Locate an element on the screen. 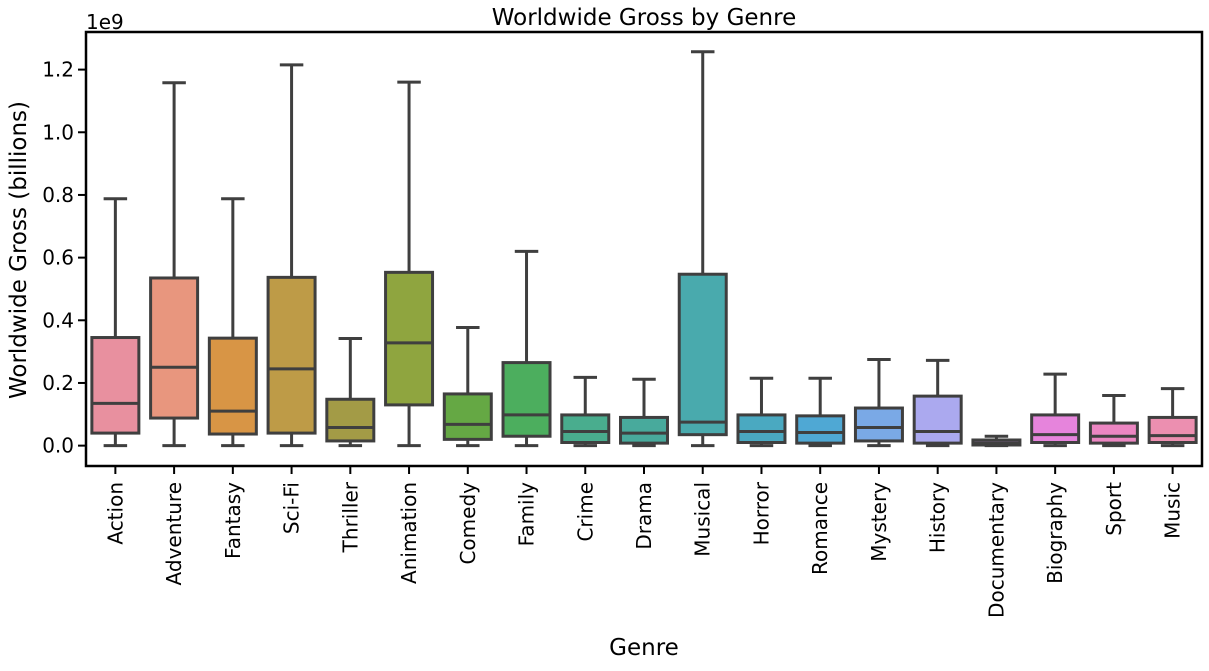 The width and height of the screenshot is (1209, 671). box-drama is located at coordinates (644, 412).